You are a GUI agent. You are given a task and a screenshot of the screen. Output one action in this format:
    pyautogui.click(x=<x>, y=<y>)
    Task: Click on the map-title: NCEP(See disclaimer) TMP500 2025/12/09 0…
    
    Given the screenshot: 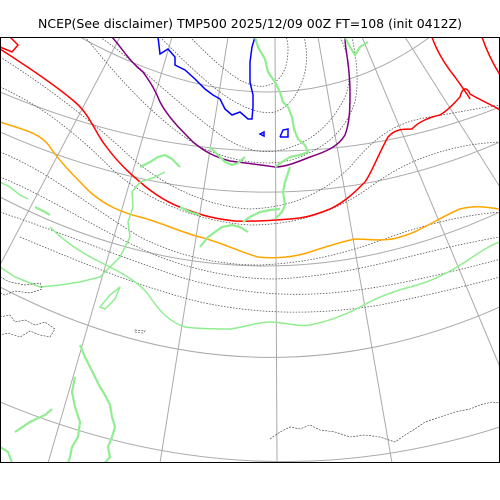 What is the action you would take?
    pyautogui.click(x=250, y=23)
    